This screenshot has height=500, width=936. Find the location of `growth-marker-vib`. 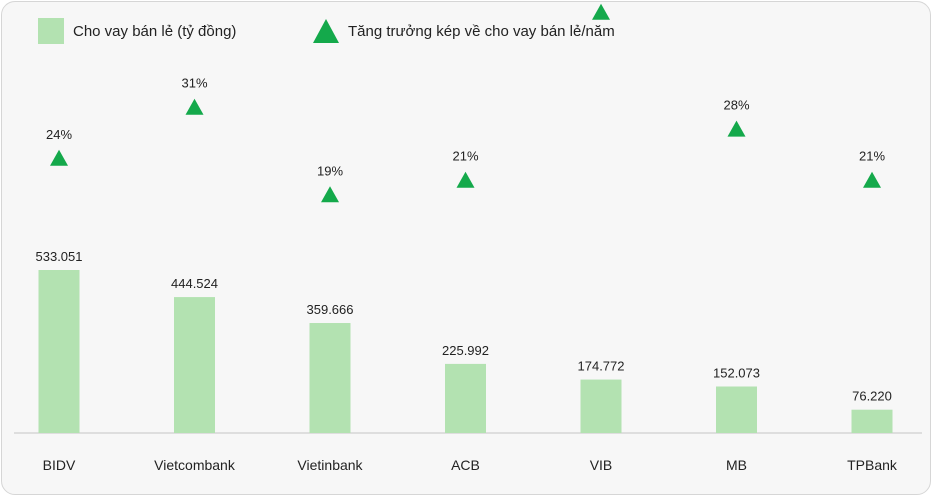

growth-marker-vib is located at coordinates (601, 11).